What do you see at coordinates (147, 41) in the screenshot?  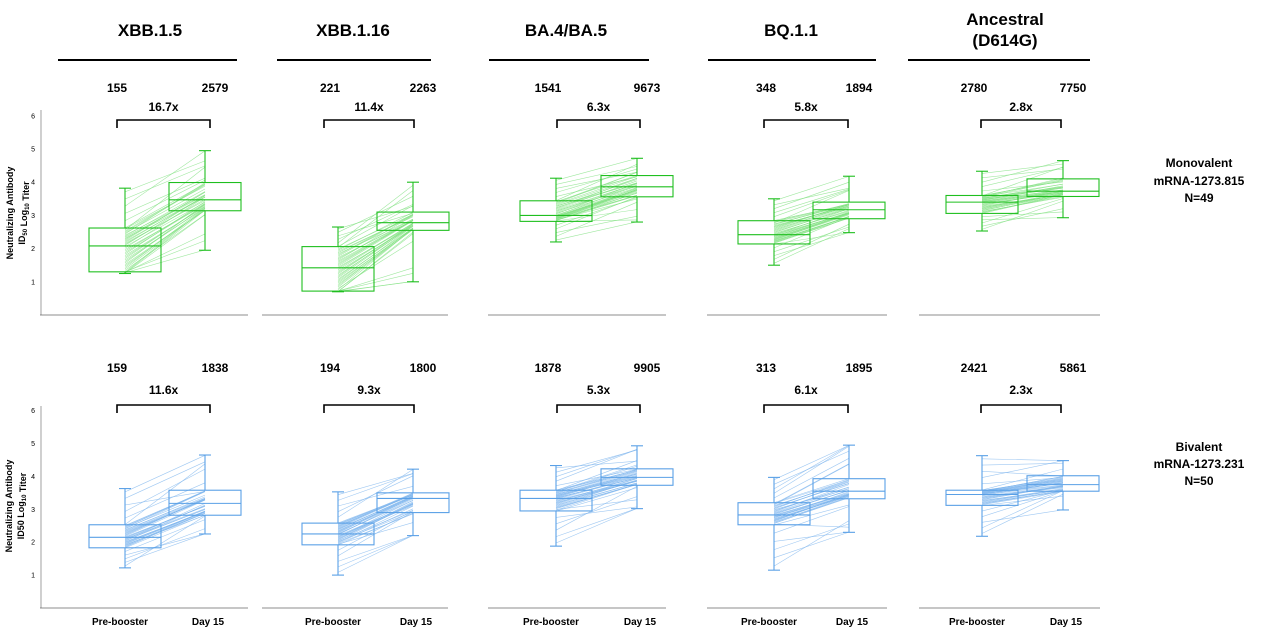 I see `variant-title-1: XBB.1.5` at bounding box center [147, 41].